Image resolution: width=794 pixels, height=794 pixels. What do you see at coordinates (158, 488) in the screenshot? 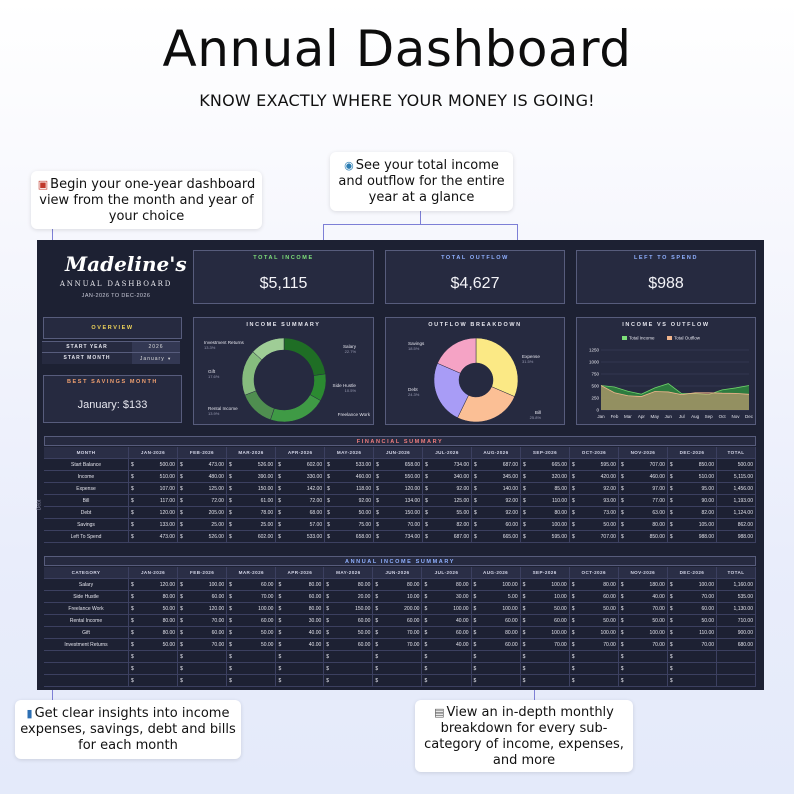
I see `table-cell: 107.00` at bounding box center [158, 488].